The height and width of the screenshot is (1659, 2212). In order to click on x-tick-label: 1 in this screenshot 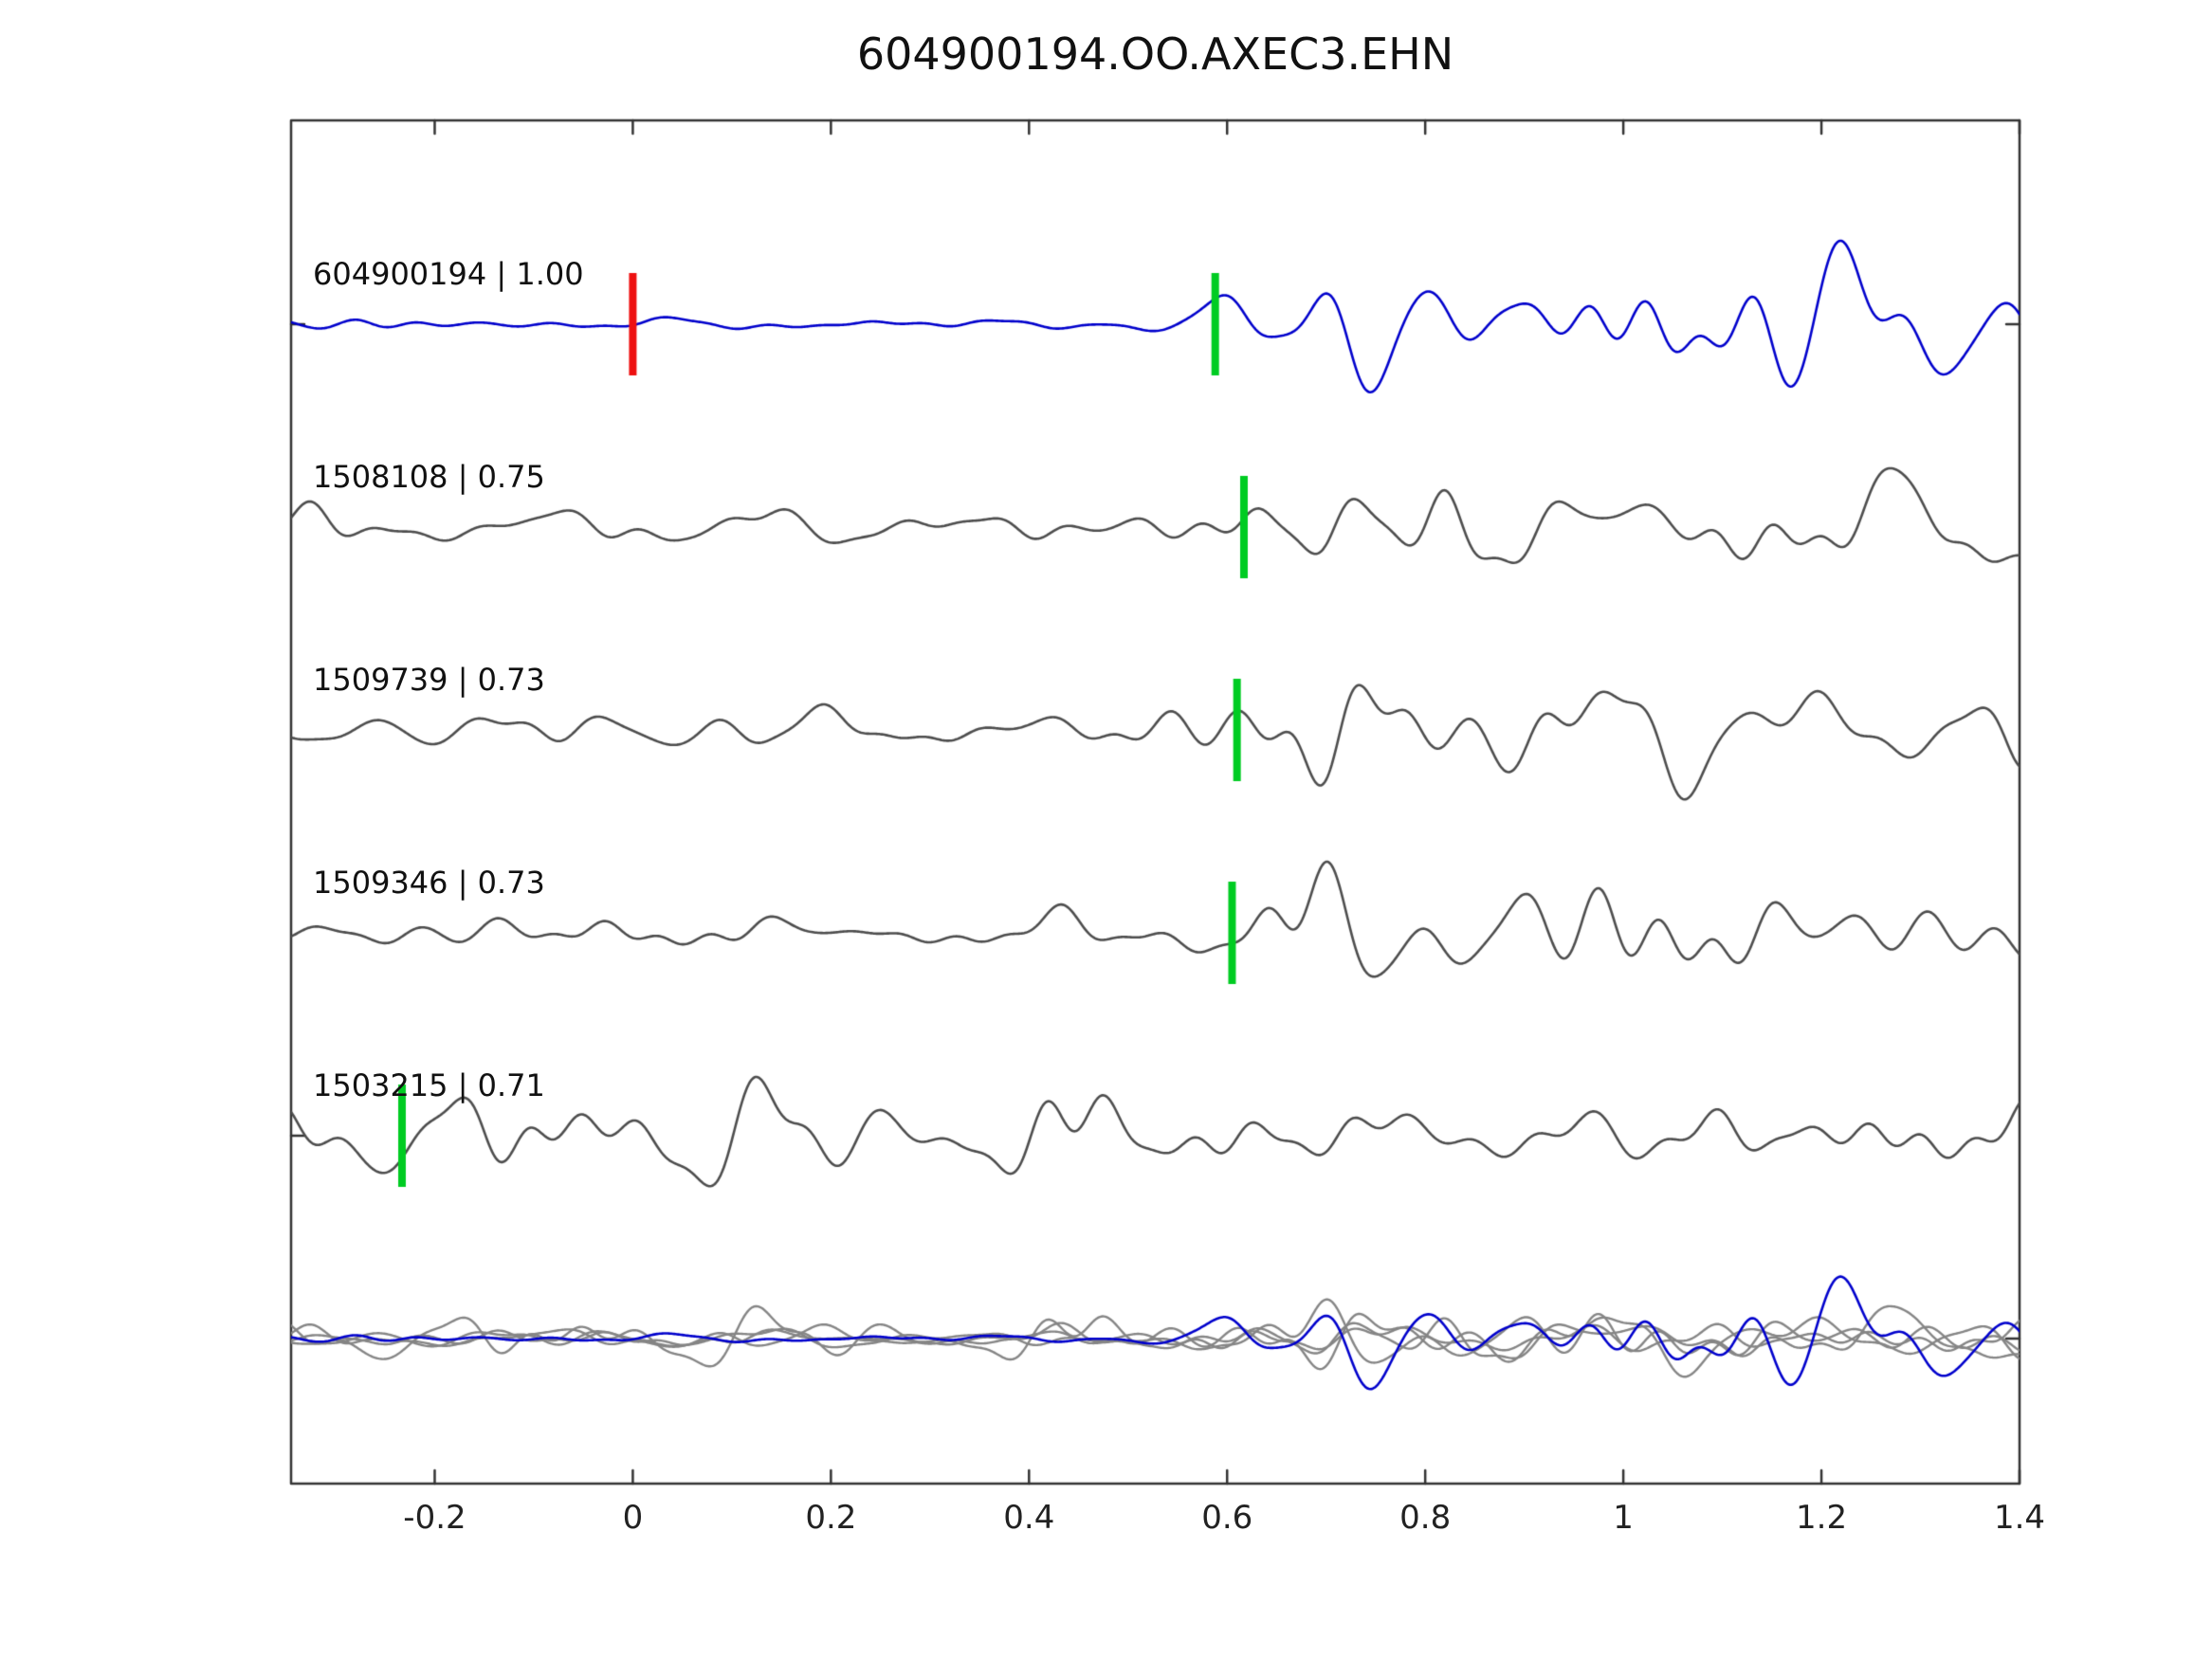, I will do `click(1623, 1518)`.